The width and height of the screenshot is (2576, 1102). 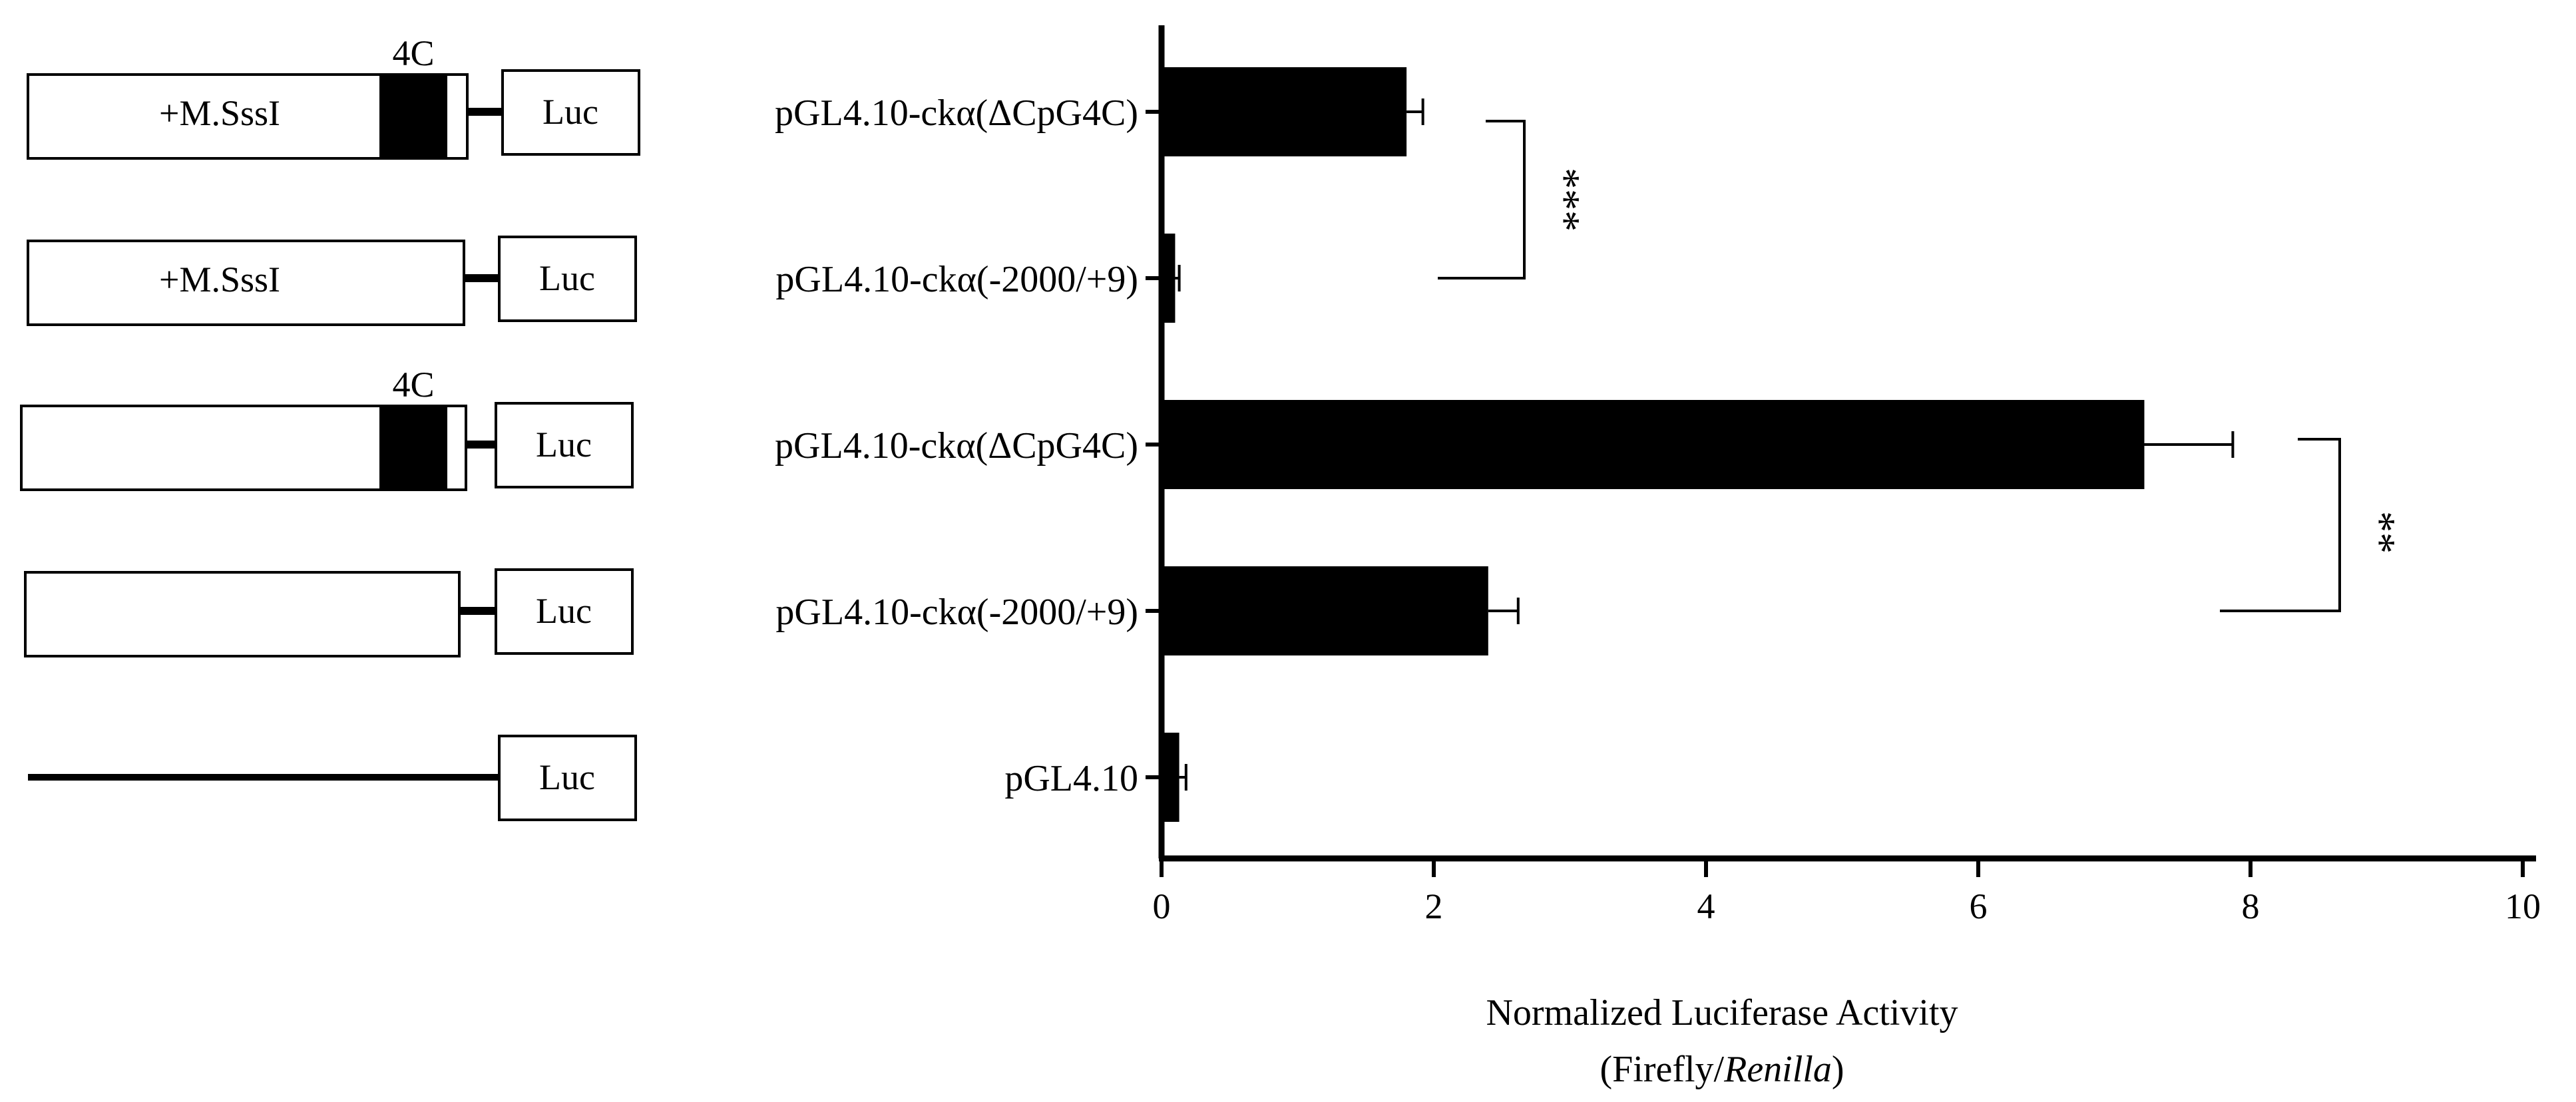 What do you see at coordinates (2251, 906) in the screenshot?
I see `x-tick-label: 8` at bounding box center [2251, 906].